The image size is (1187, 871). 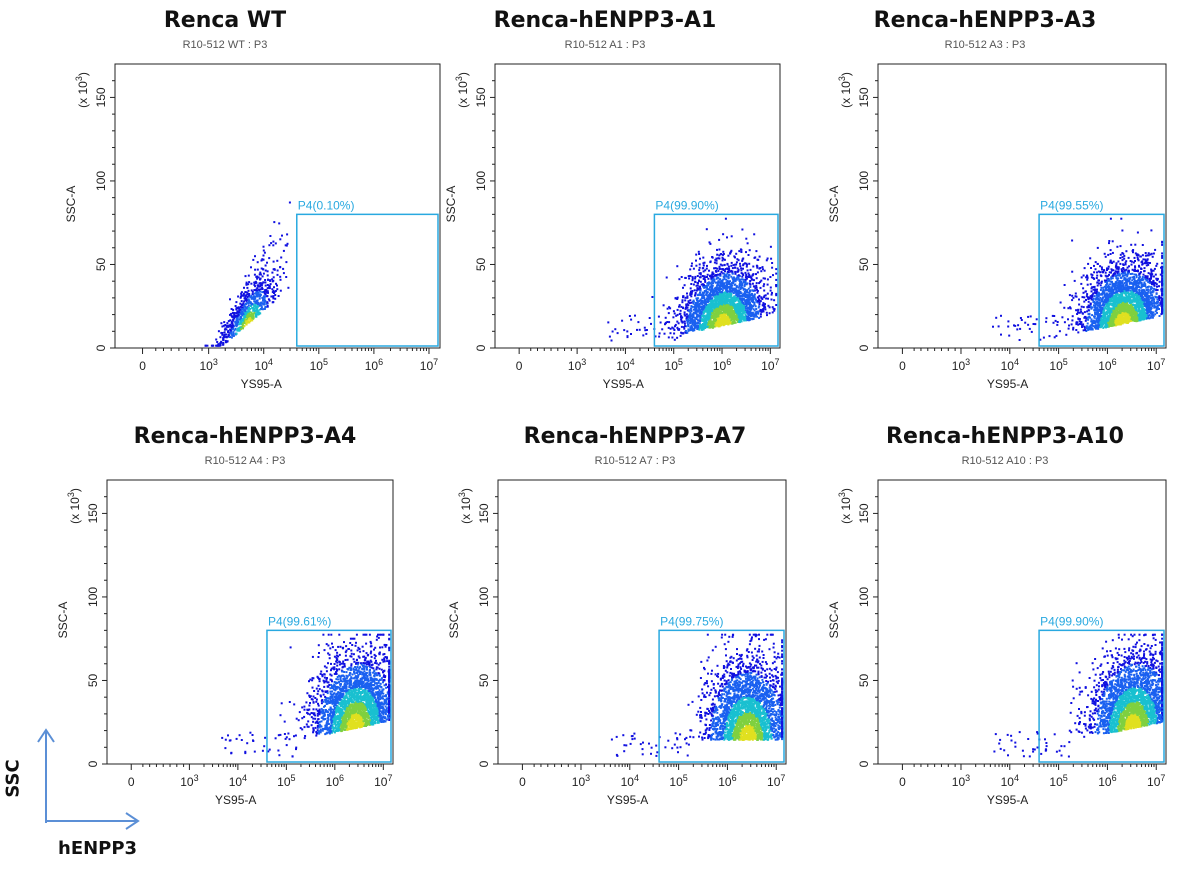 What do you see at coordinates (625, 365) in the screenshot?
I see `x-tick-label: 10⁴` at bounding box center [625, 365].